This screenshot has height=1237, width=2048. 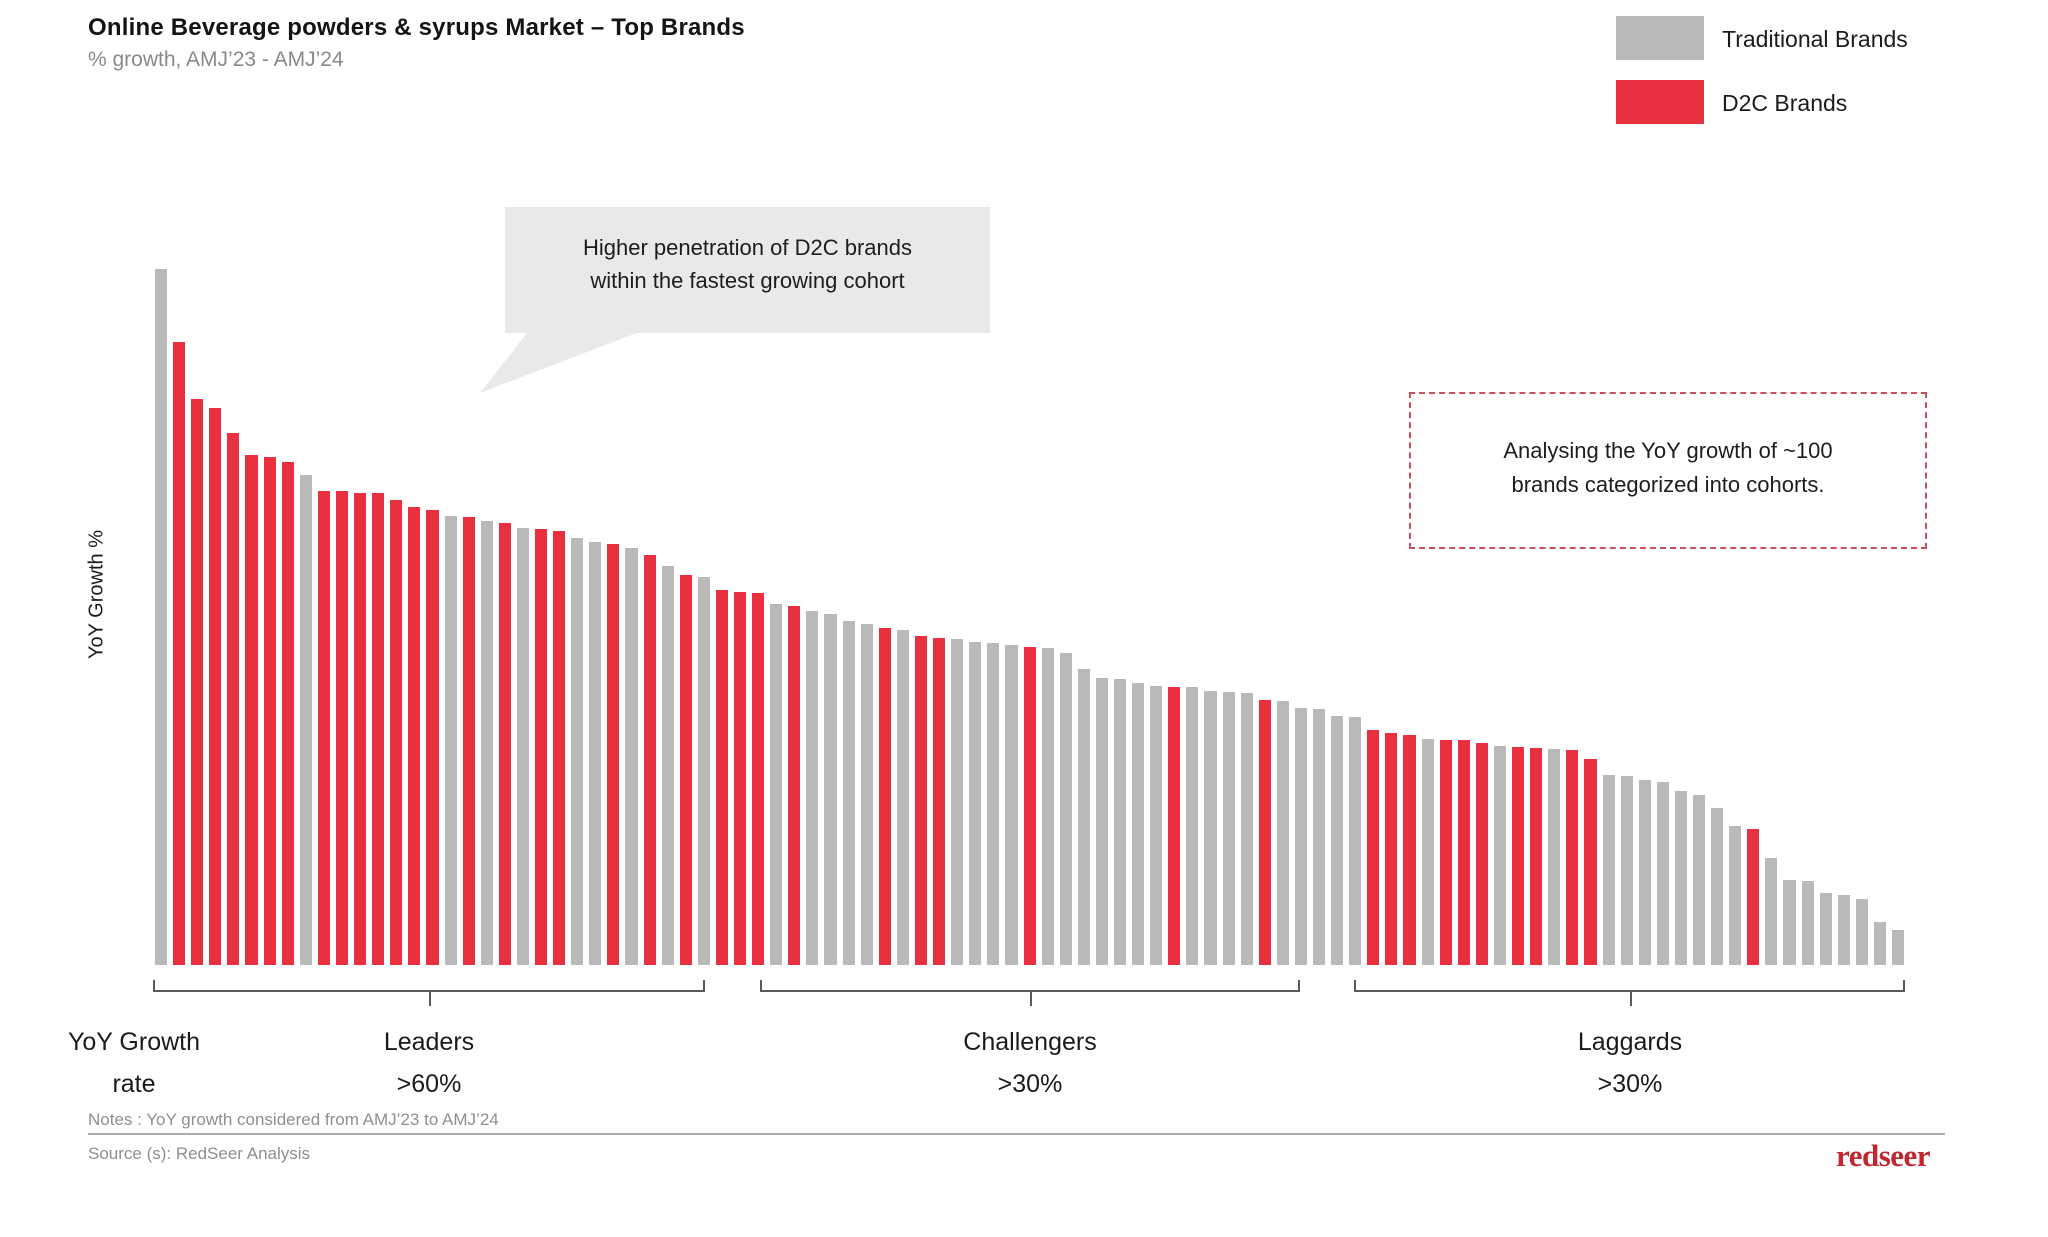 What do you see at coordinates (1630, 1042) in the screenshot?
I see `cohort-name-laggards: Laggards` at bounding box center [1630, 1042].